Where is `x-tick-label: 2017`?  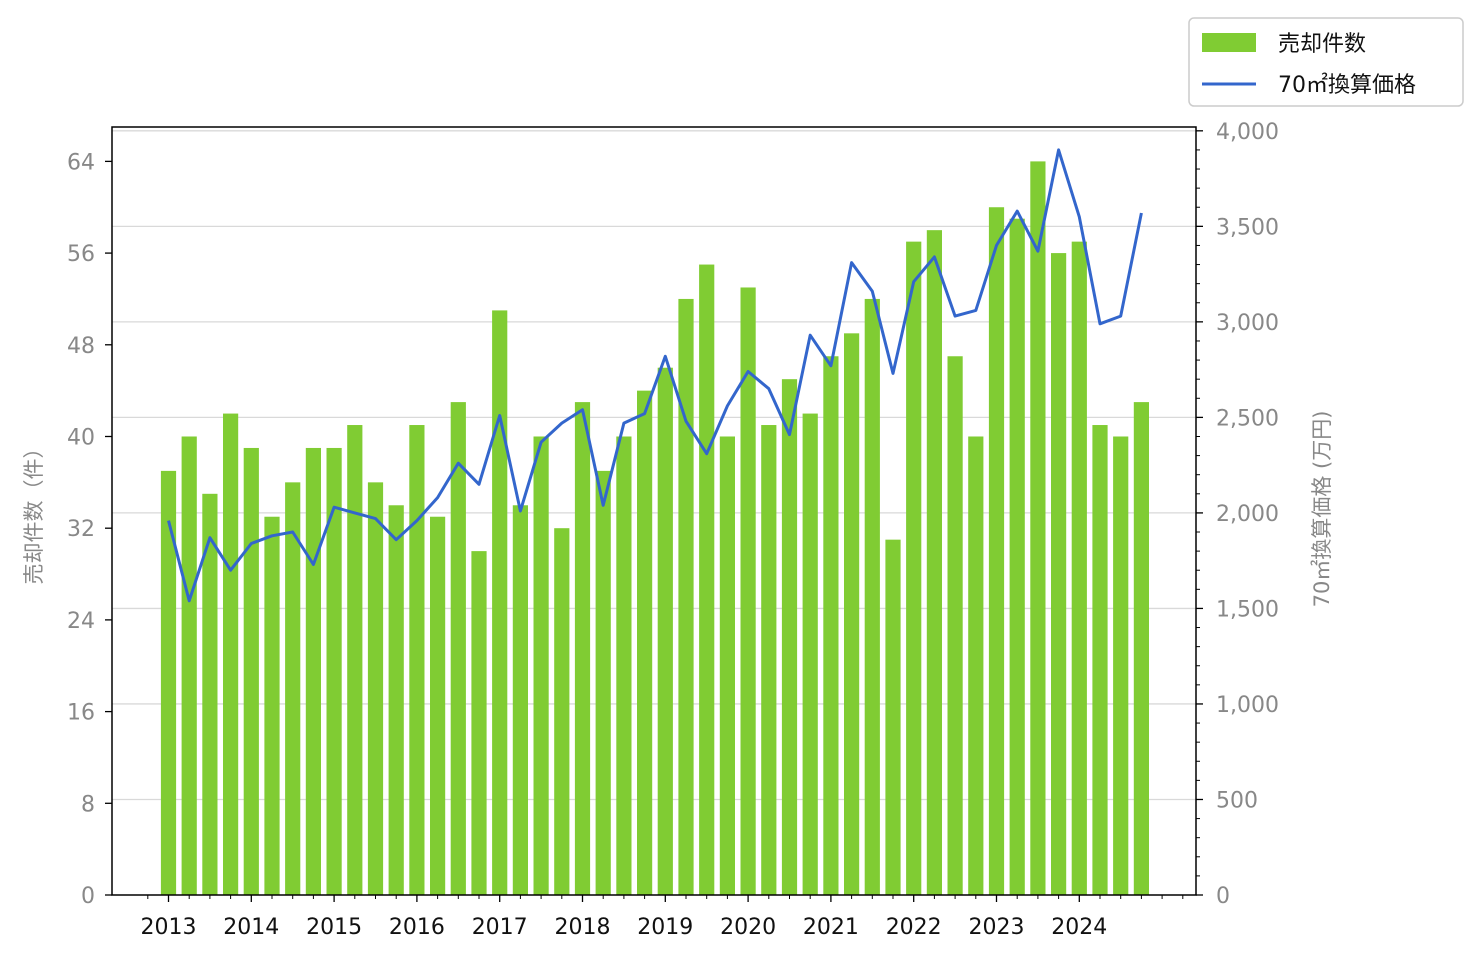
x-tick-label: 2017 is located at coordinates (500, 927).